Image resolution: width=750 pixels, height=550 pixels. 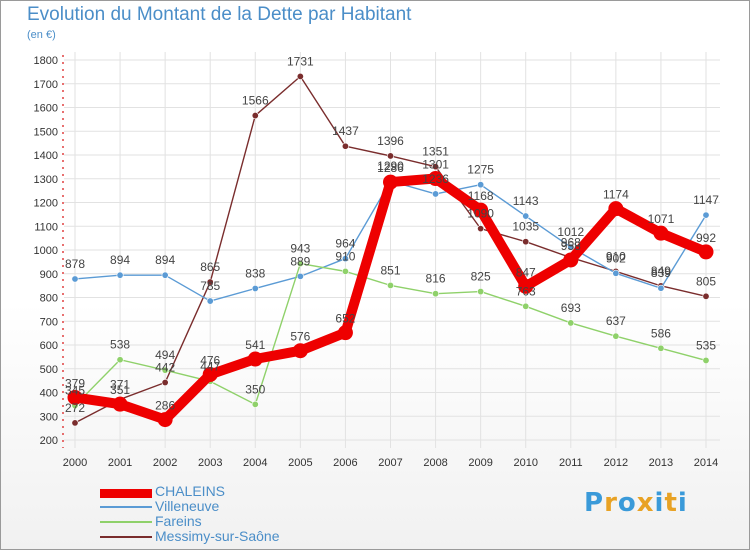 I want to click on data-label: 968, so click(x=571, y=243).